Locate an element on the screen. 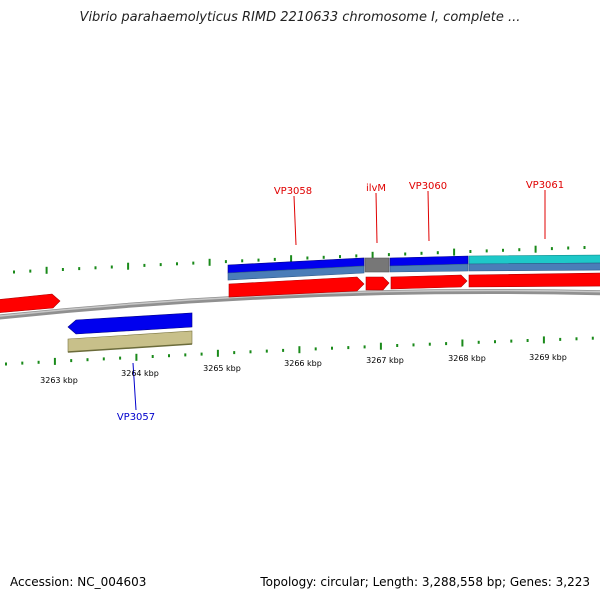 Image resolution: width=600 pixels, height=600 pixels. cds-vp3057-reverse is located at coordinates (130, 323).